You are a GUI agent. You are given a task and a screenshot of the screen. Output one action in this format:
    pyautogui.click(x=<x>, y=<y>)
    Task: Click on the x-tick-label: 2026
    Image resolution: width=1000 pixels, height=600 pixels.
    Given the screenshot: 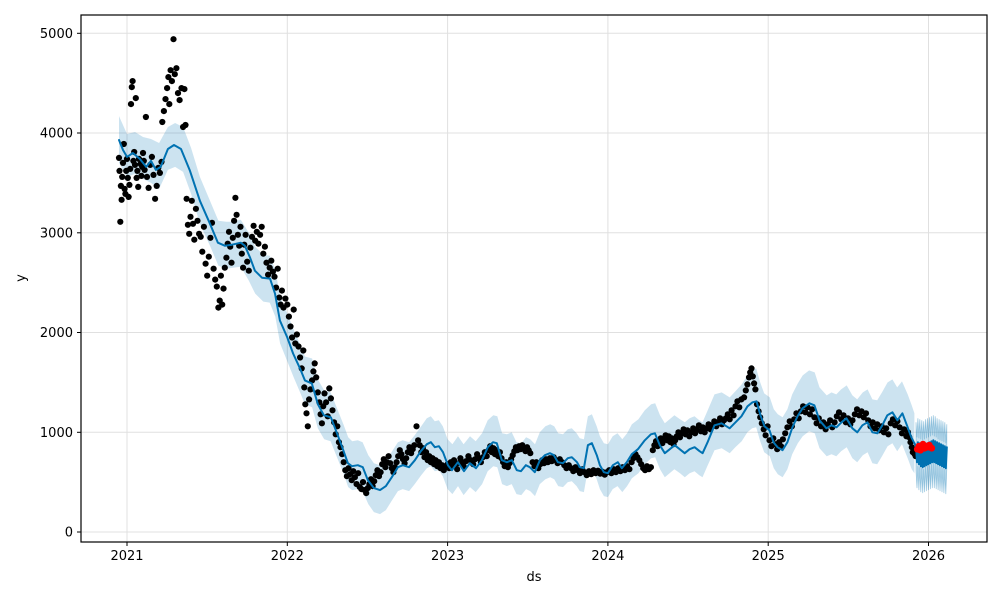 What is the action you would take?
    pyautogui.click(x=928, y=556)
    